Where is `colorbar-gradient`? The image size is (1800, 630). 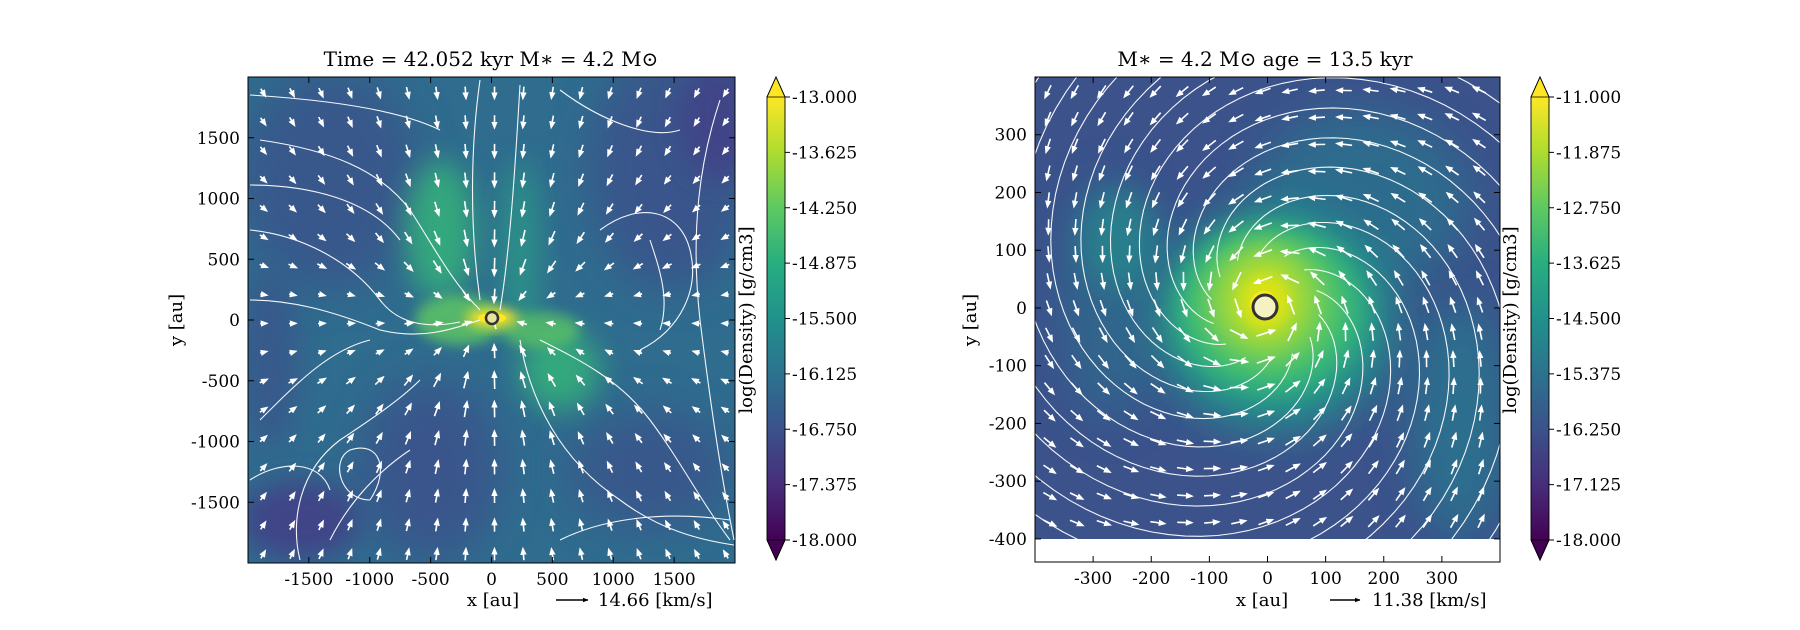 colorbar-gradient is located at coordinates (776, 318).